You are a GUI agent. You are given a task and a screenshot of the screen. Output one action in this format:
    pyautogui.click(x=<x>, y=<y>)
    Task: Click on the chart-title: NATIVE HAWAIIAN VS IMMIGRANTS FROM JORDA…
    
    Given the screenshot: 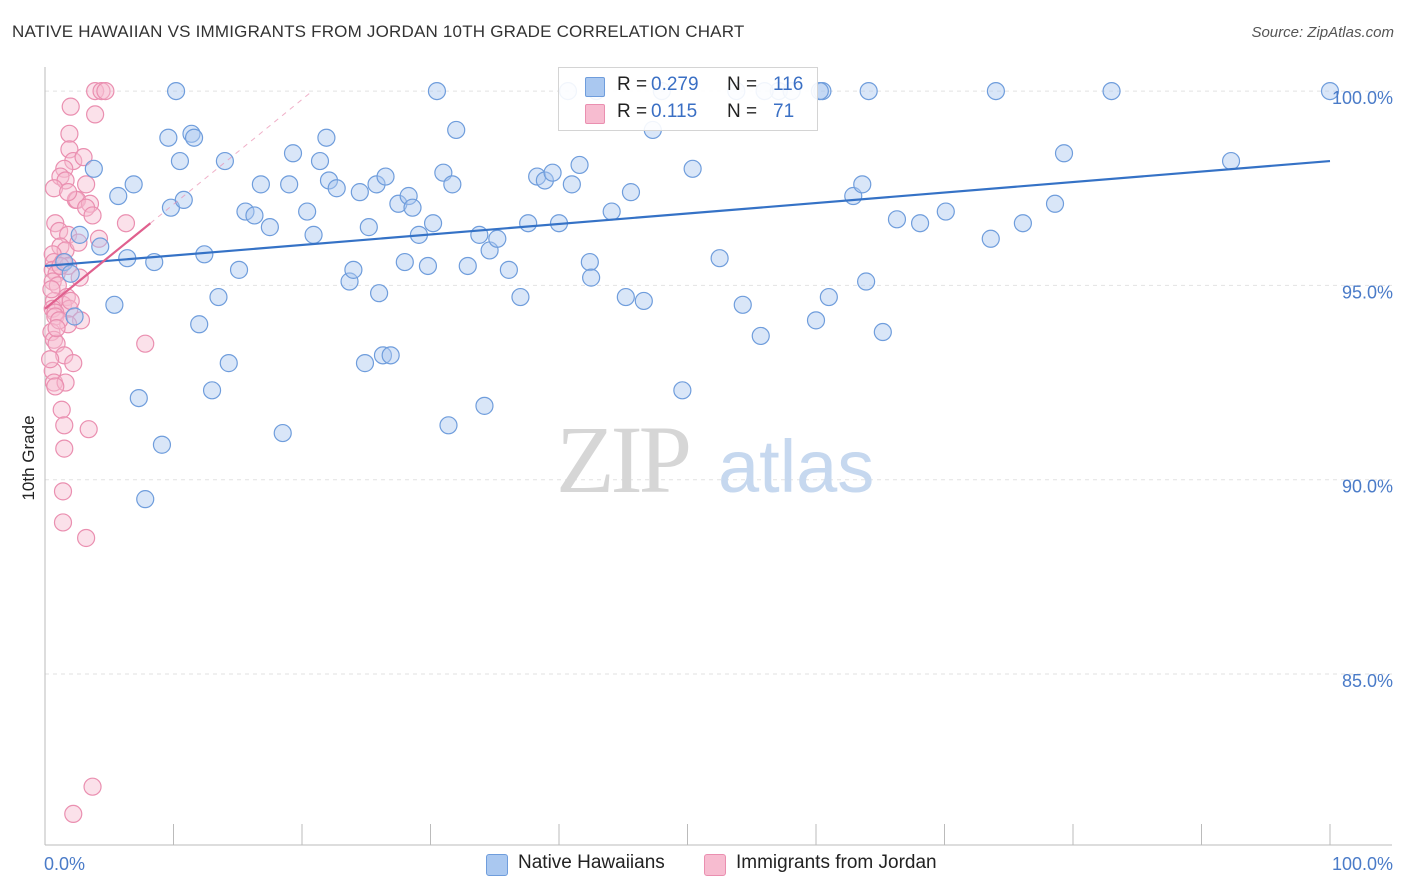 What is the action you would take?
    pyautogui.click(x=378, y=31)
    